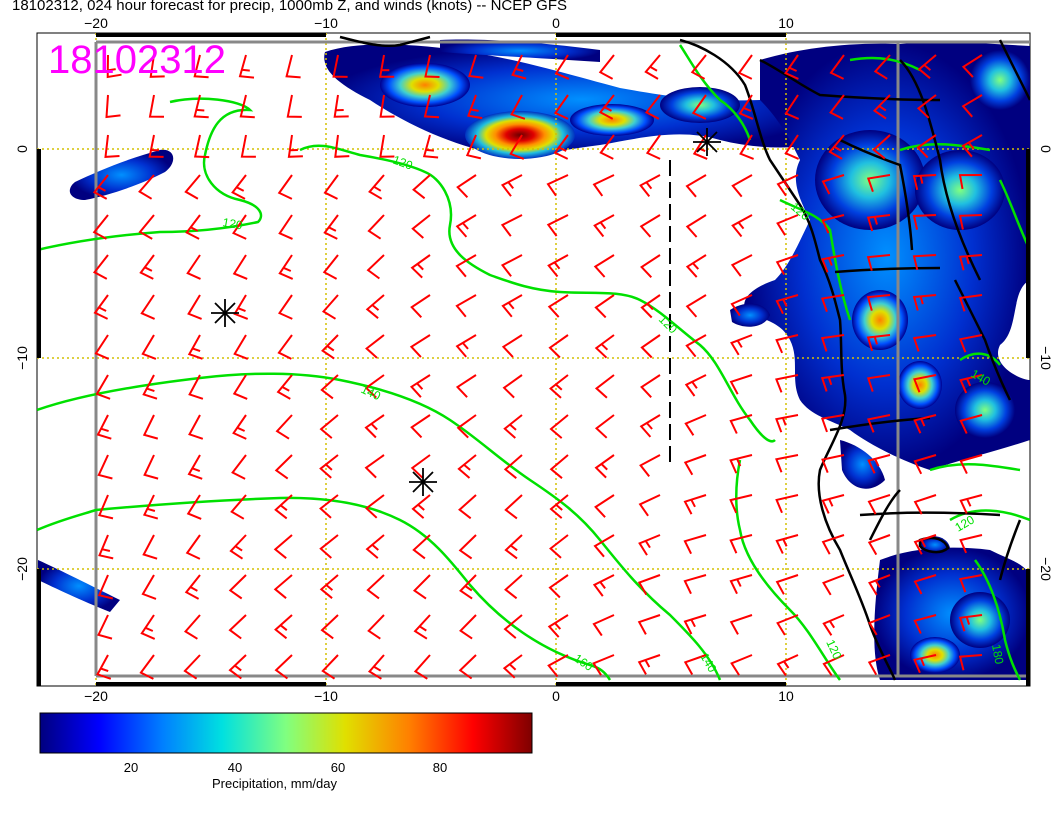 The height and width of the screenshot is (816, 1056). What do you see at coordinates (439, 23) in the screenshot?
I see `x-axis-top: −20 −10 0 10` at bounding box center [439, 23].